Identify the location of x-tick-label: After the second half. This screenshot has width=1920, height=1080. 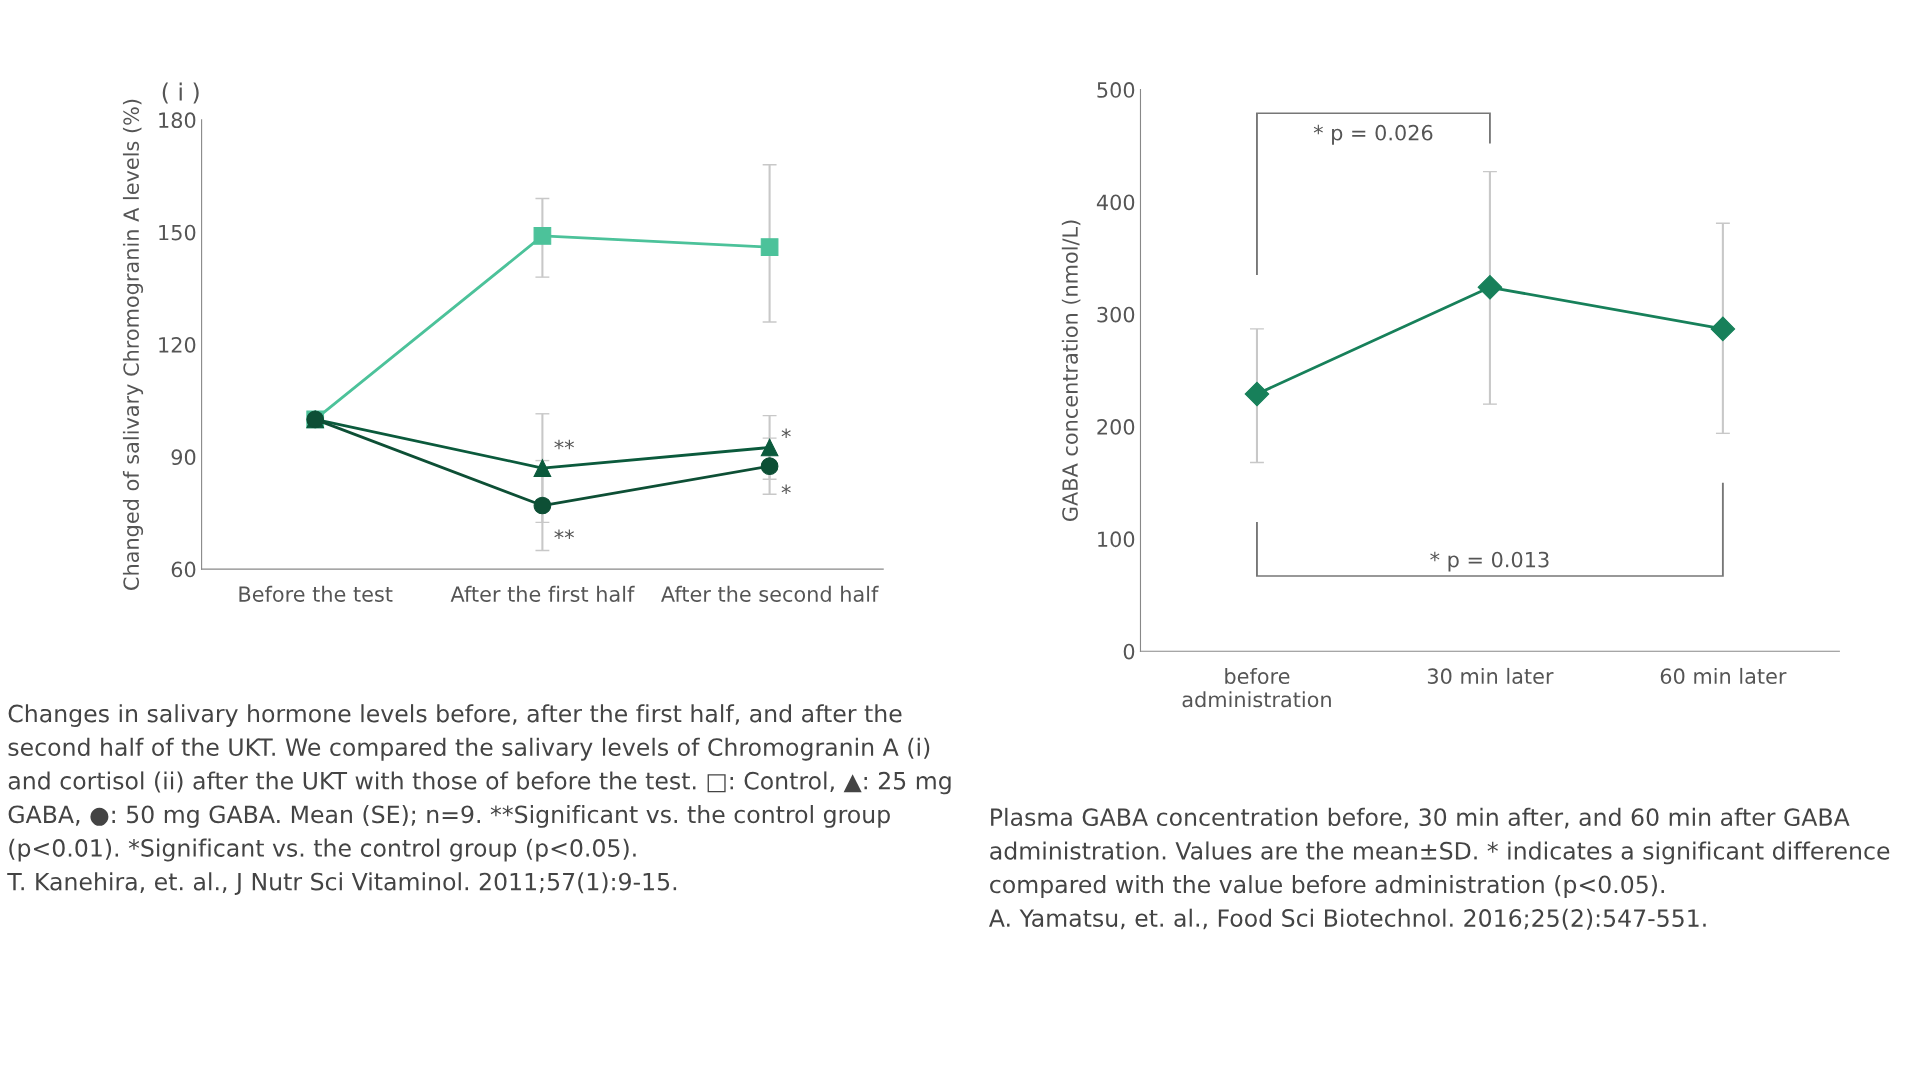
(770, 593).